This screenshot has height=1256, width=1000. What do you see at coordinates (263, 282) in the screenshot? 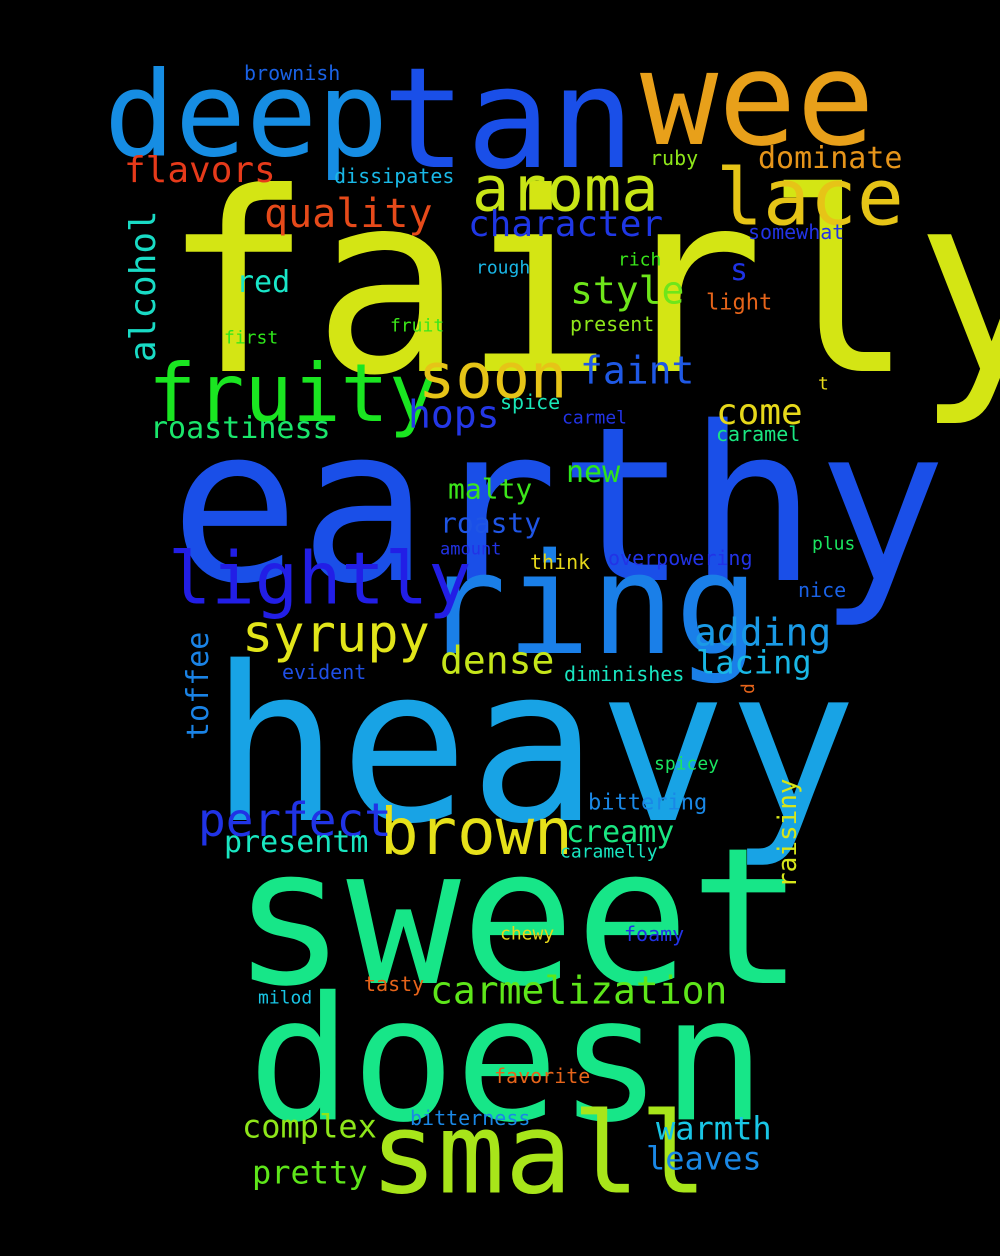
I see `word-red: red` at bounding box center [263, 282].